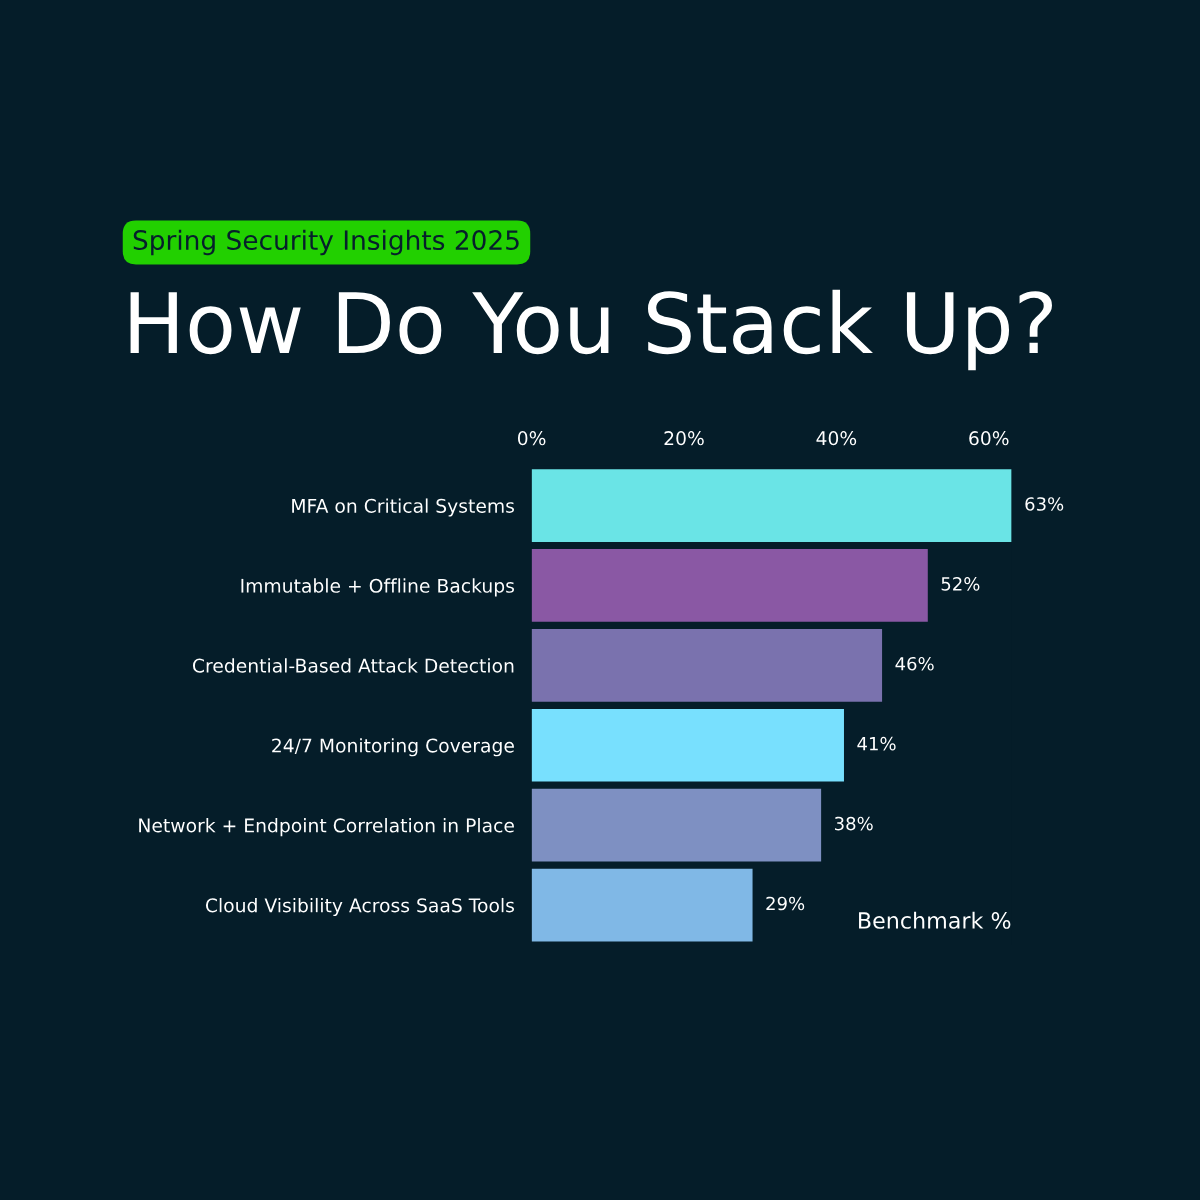 The height and width of the screenshot is (1200, 1200). What do you see at coordinates (854, 823) in the screenshot?
I see `data-label: 38%` at bounding box center [854, 823].